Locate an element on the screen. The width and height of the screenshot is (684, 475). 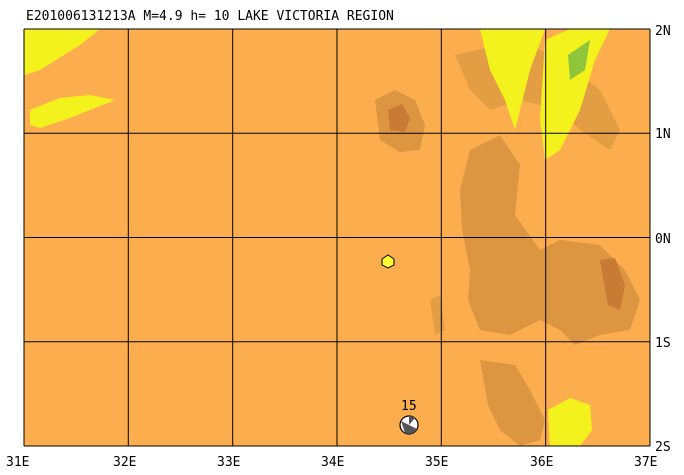
lat-label: 1S is located at coordinates (663, 343).